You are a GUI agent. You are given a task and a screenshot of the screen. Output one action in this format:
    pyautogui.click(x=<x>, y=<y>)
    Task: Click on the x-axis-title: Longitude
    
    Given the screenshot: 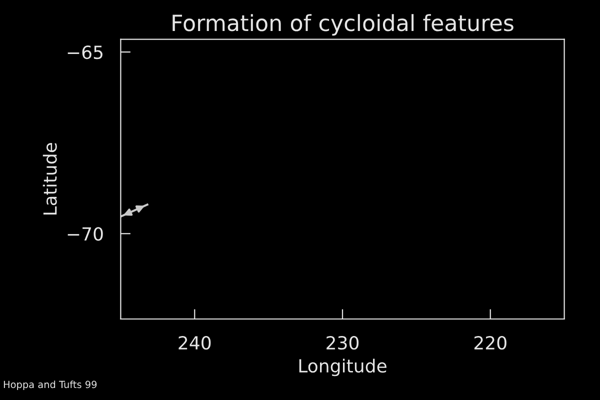 What is the action you would take?
    pyautogui.click(x=342, y=367)
    